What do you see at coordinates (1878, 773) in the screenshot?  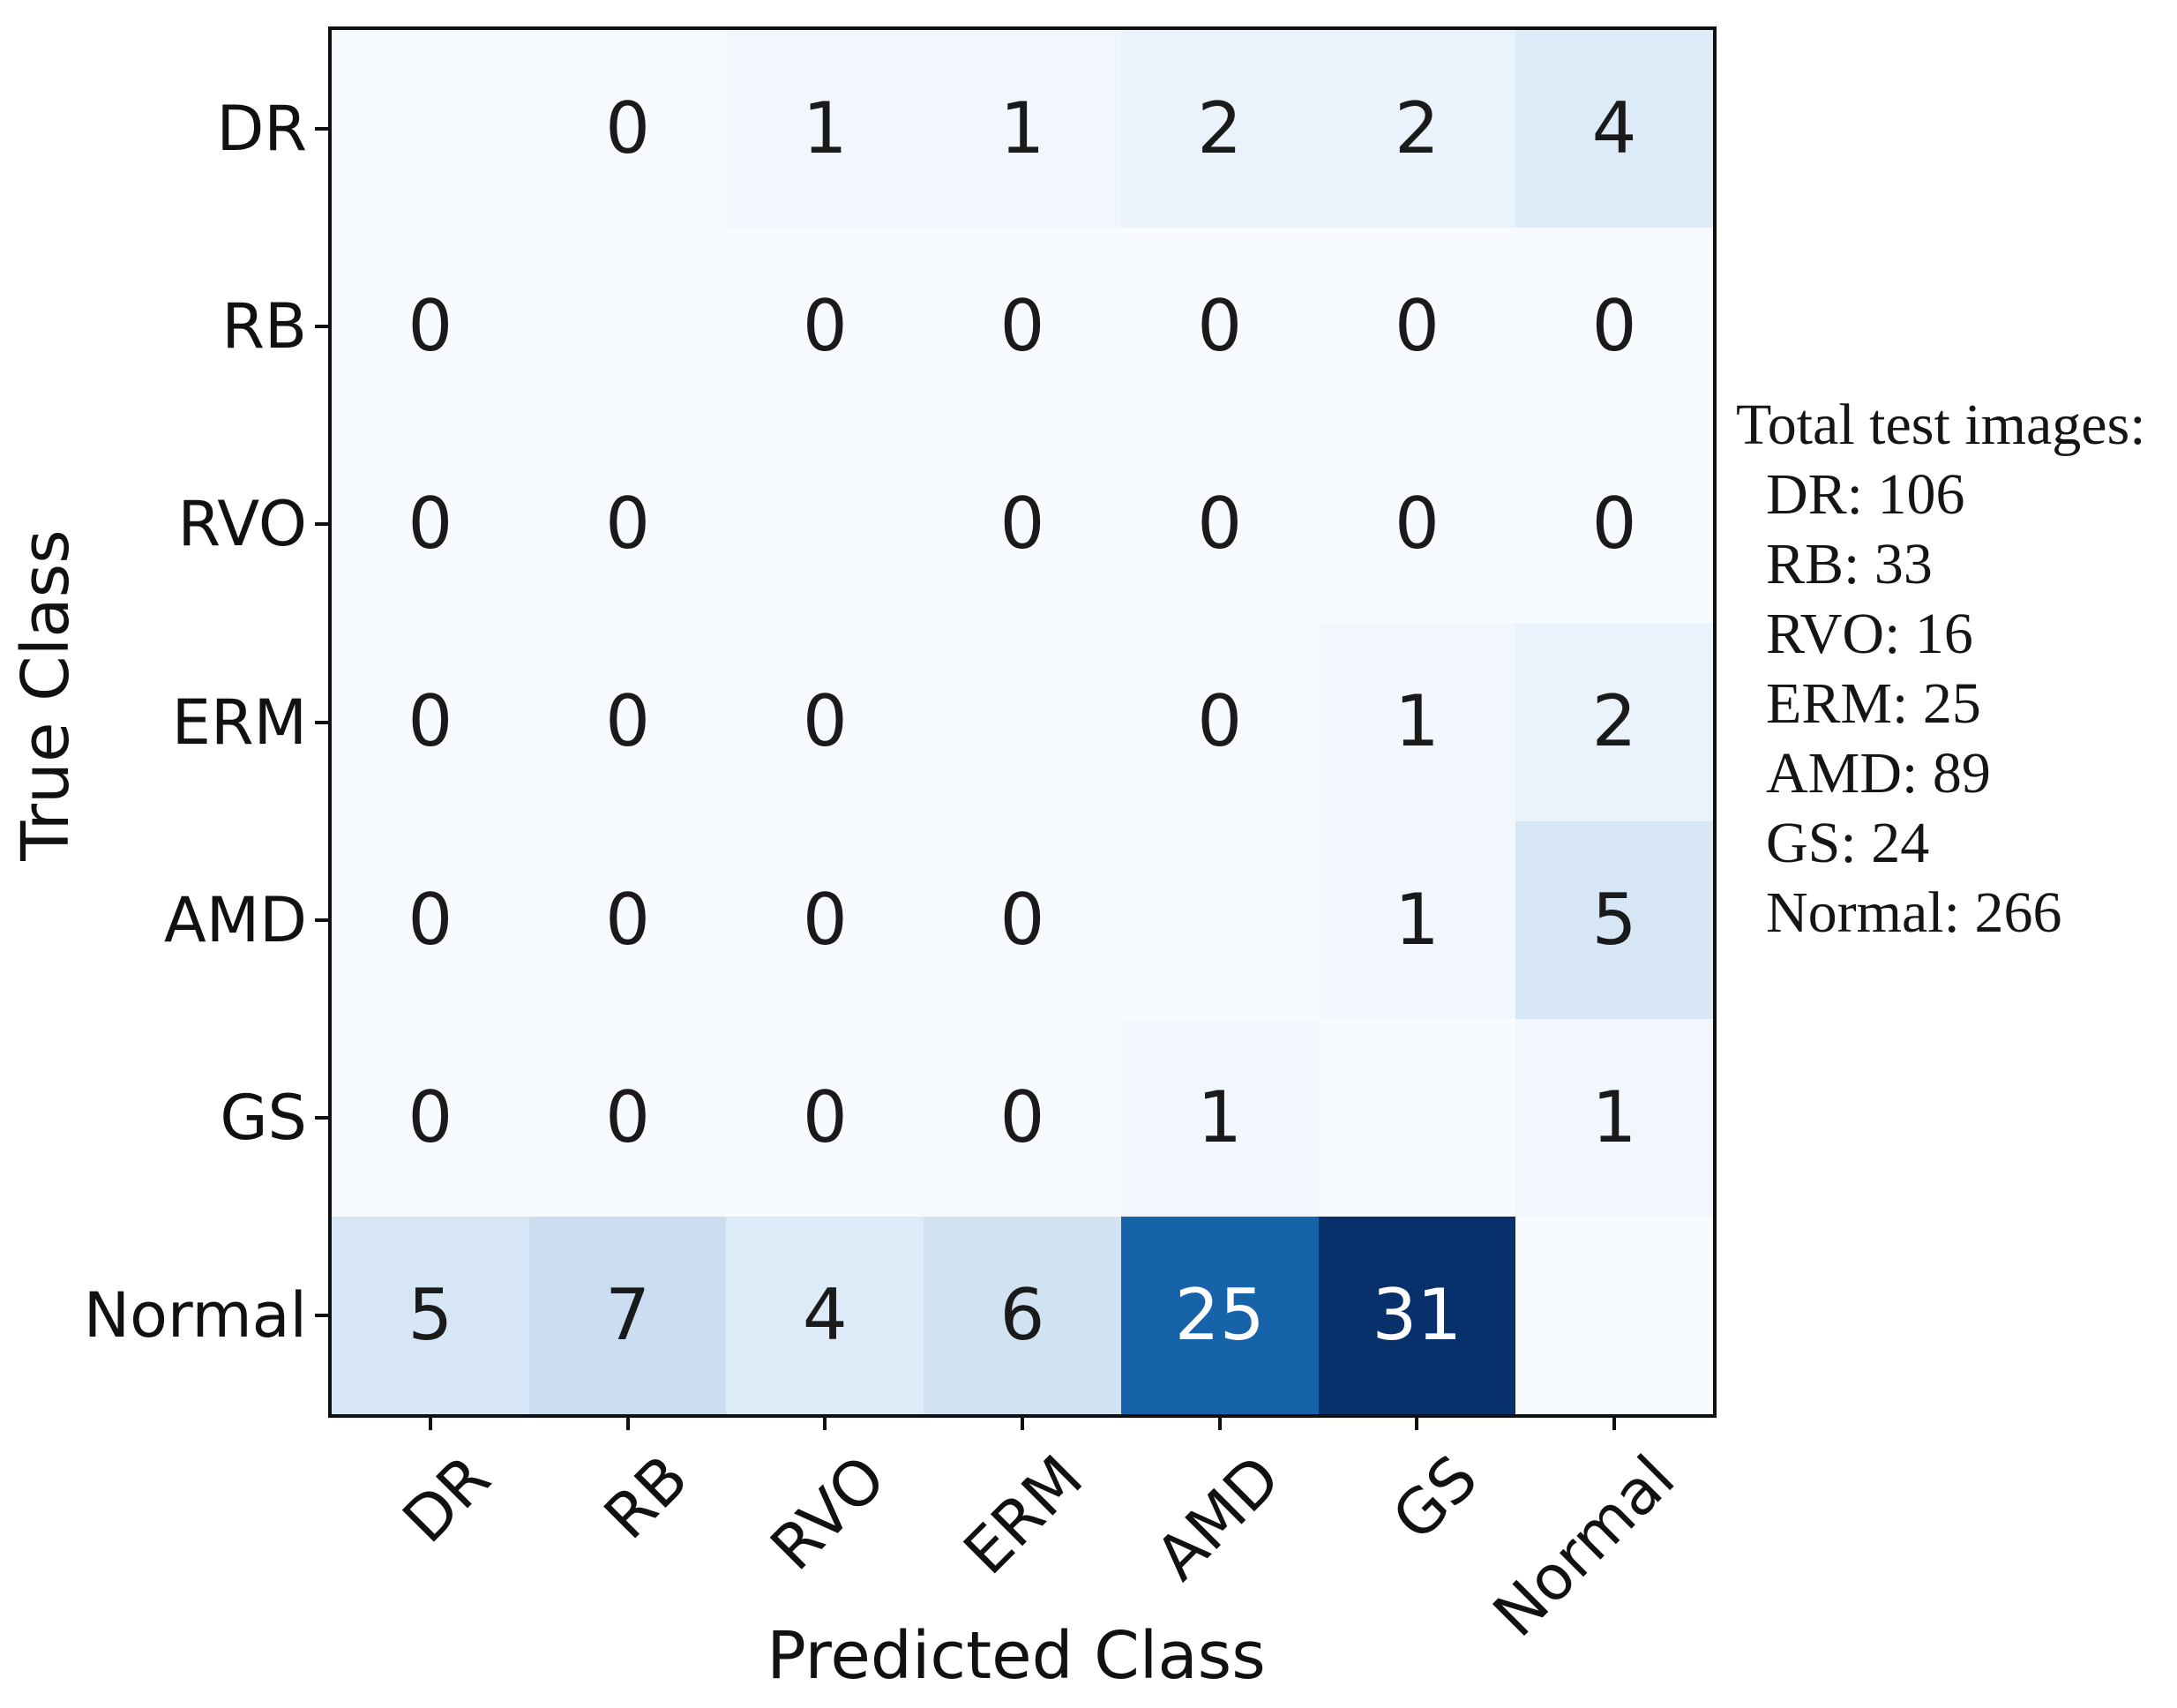 I see `totals-line-amd: AMD: 89` at bounding box center [1878, 773].